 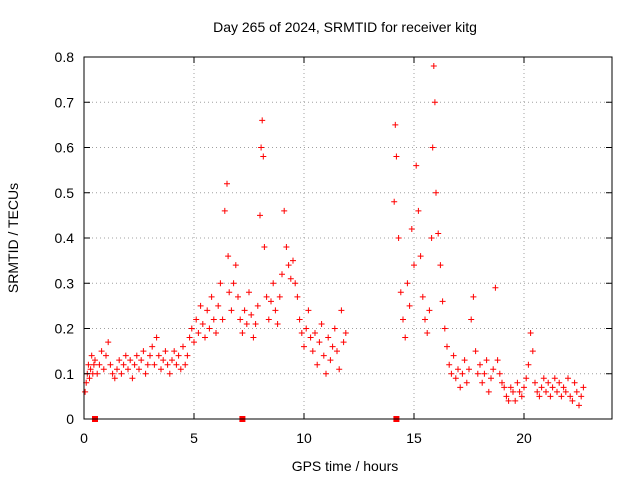 I want to click on x-axis-label: GPS time / hours, so click(x=345, y=466).